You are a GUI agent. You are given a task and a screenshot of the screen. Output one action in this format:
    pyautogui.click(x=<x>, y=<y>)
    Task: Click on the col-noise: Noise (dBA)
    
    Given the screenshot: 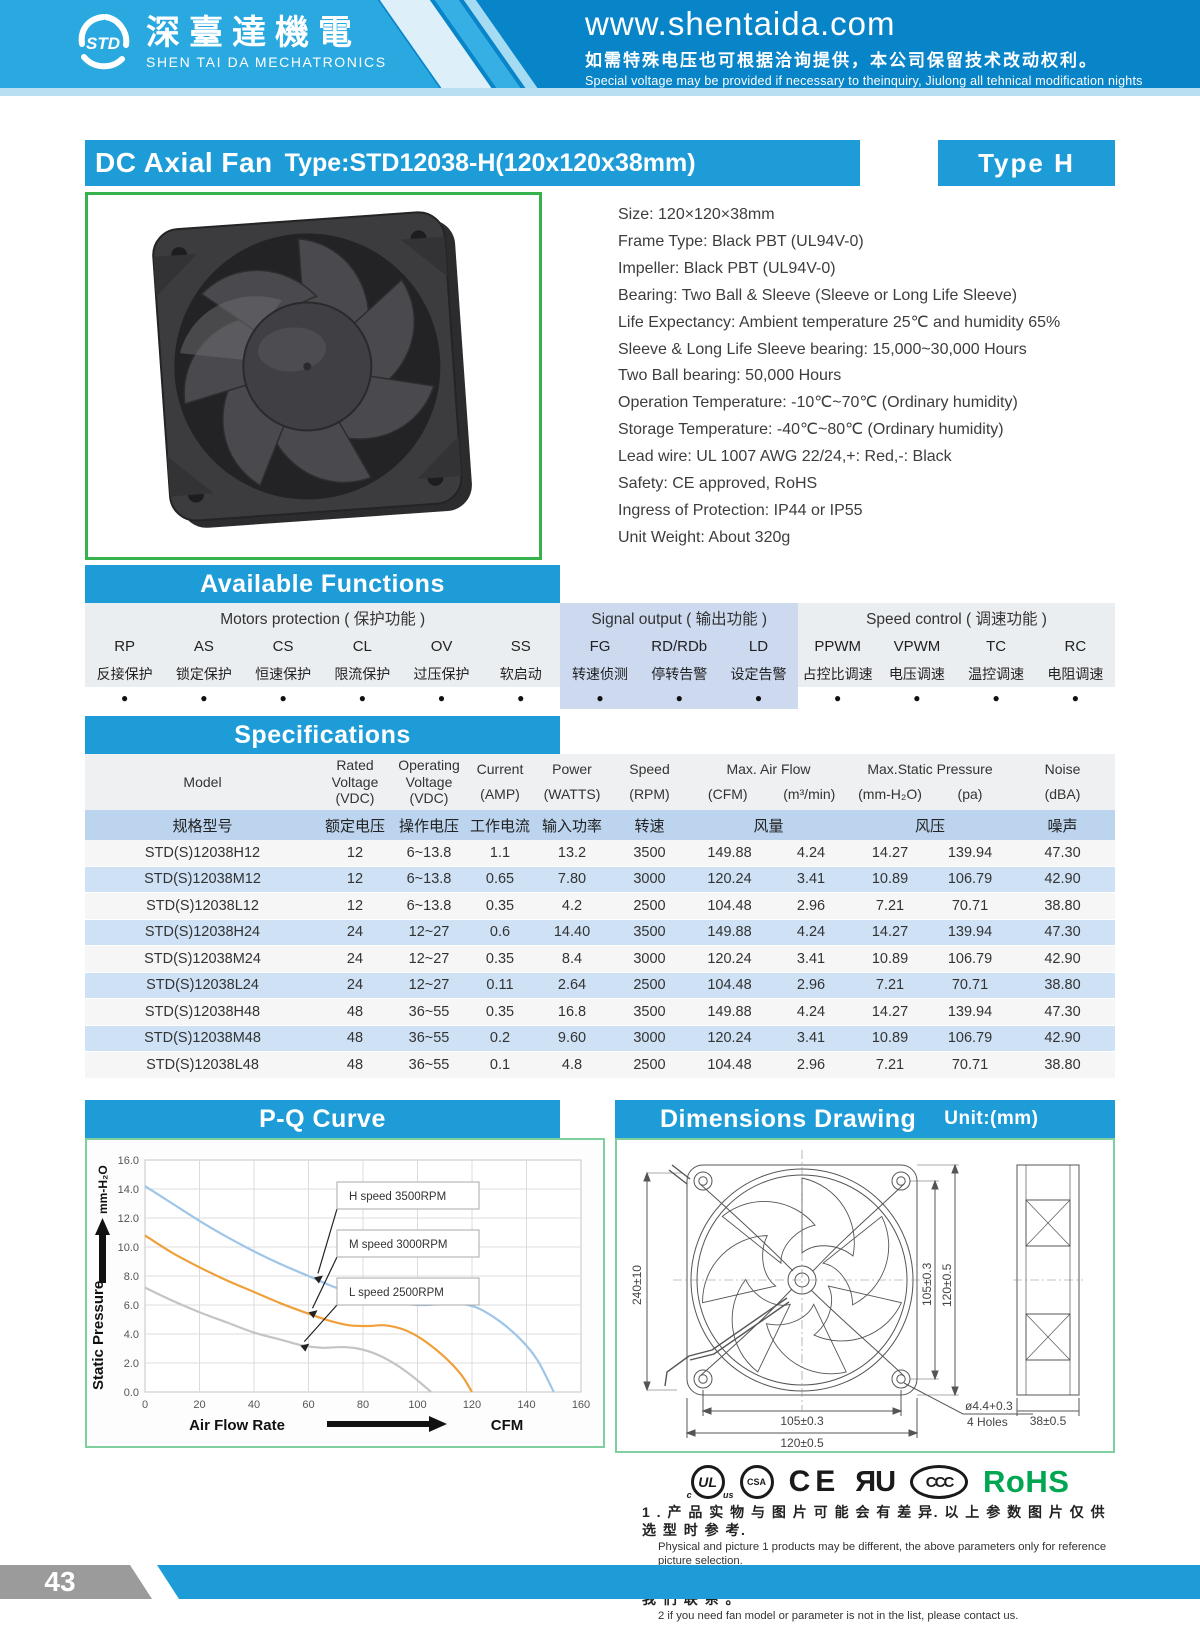 What is the action you would take?
    pyautogui.click(x=1062, y=781)
    